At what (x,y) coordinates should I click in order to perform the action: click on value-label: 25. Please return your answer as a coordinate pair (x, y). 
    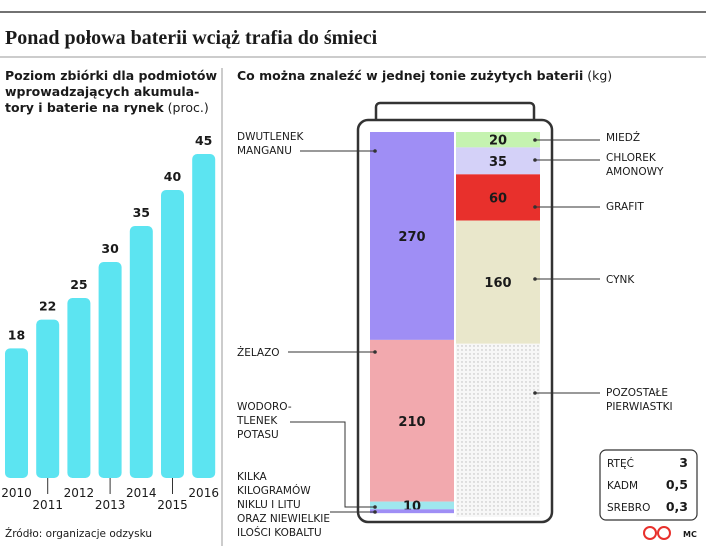
    Looking at the image, I should click on (78, 284).